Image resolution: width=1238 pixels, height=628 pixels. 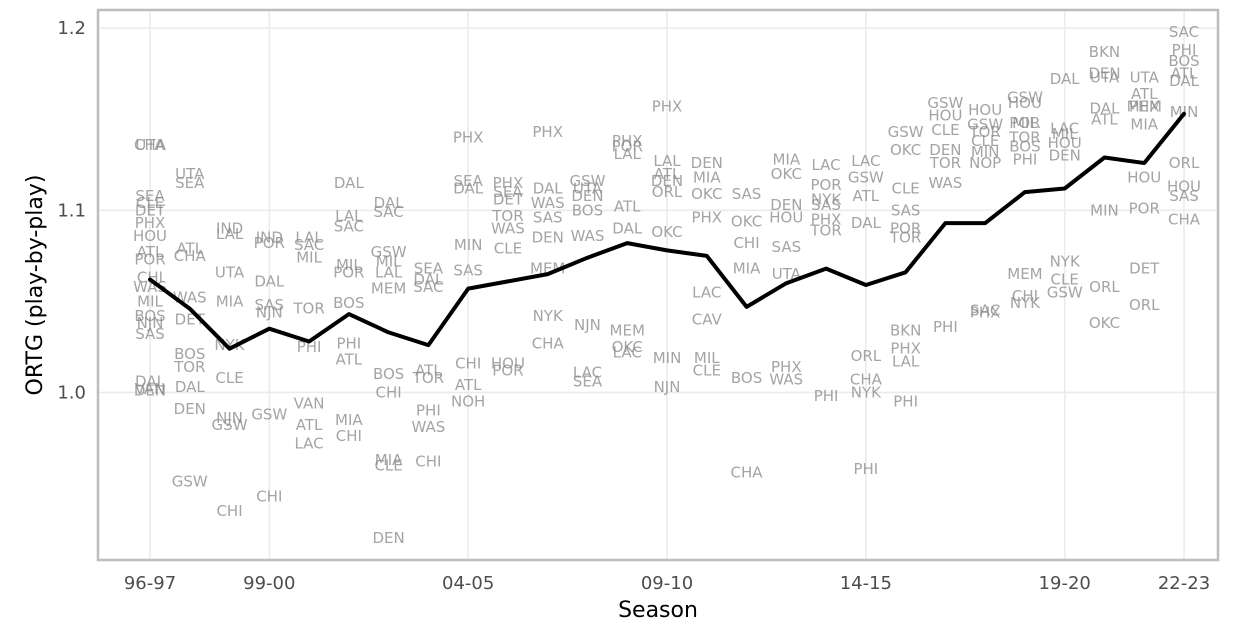 I want to click on team-label-gsw-97-98: GSW, so click(x=190, y=482).